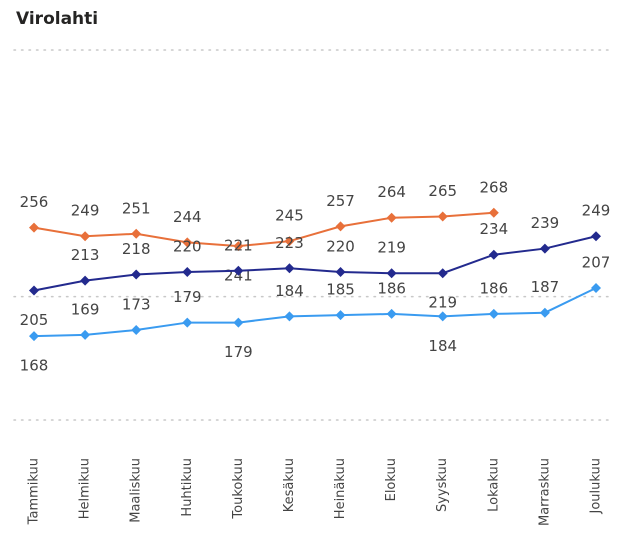  Describe the element at coordinates (493, 485) in the screenshot. I see `x-tick-label: Lokakuu` at that location.